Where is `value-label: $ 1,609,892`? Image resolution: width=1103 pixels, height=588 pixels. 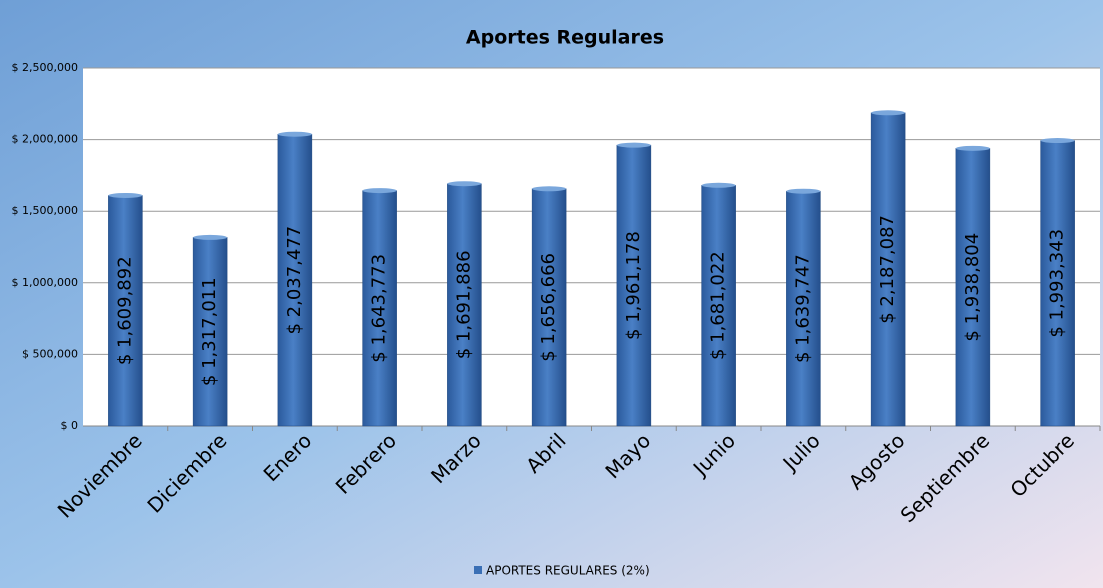 value-label: $ 1,609,892 is located at coordinates (124, 310).